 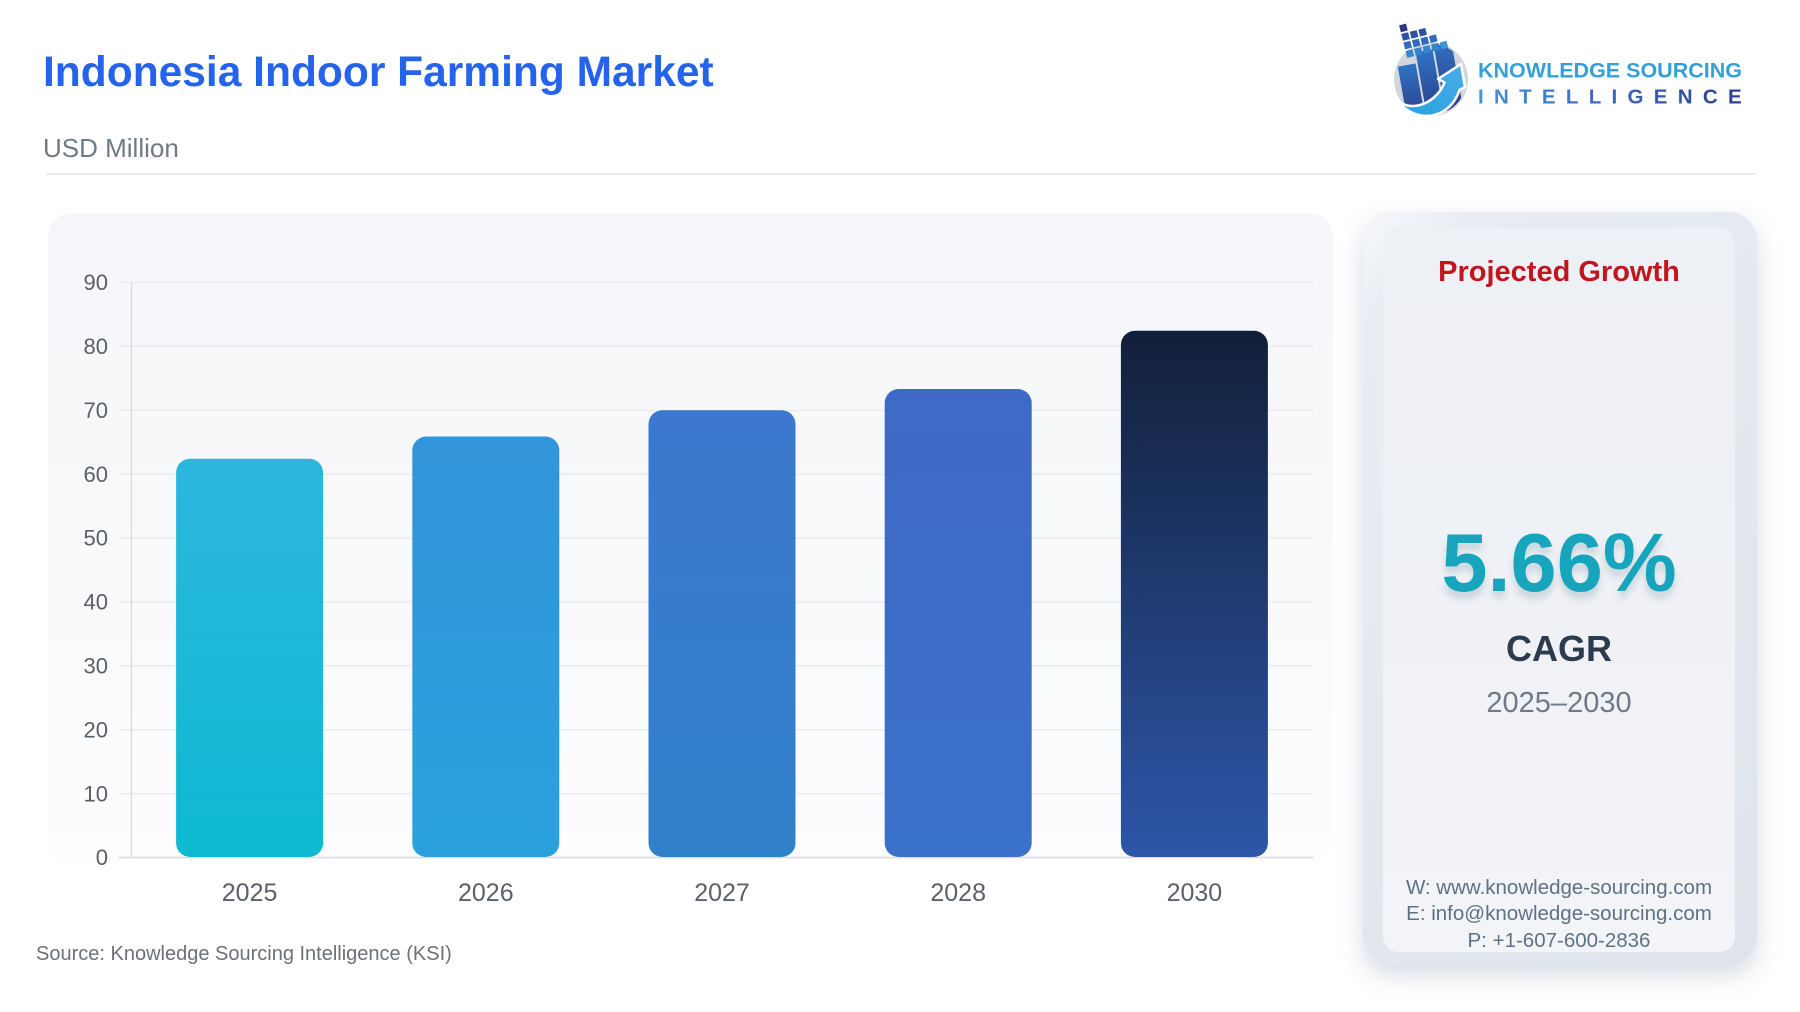 What do you see at coordinates (1610, 71) in the screenshot?
I see `svg-text: KNOWLEDGE SOURCING` at bounding box center [1610, 71].